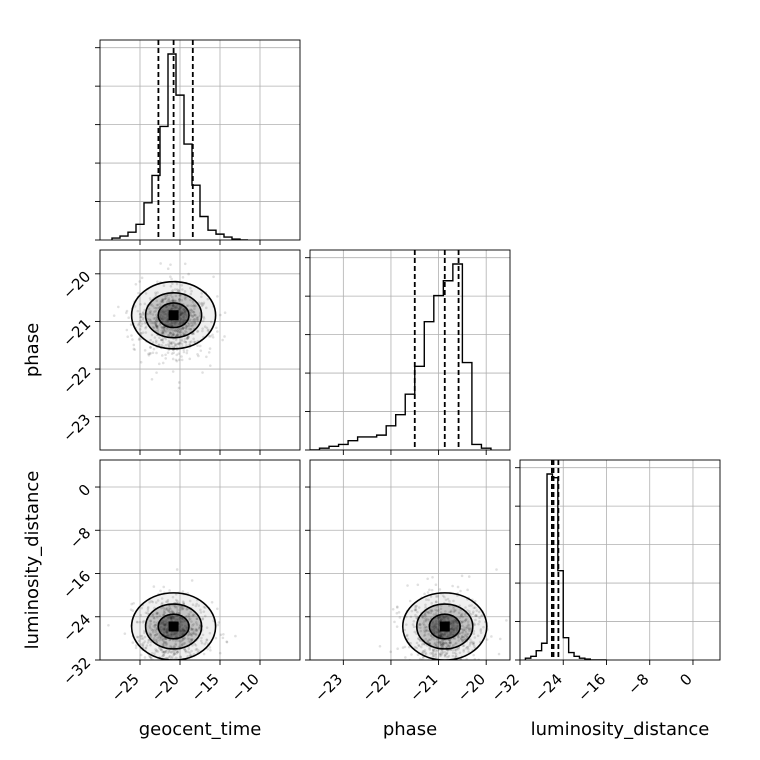 The image size is (760, 760). What do you see at coordinates (401, 356) in the screenshot?
I see `histogram-phase` at bounding box center [401, 356].